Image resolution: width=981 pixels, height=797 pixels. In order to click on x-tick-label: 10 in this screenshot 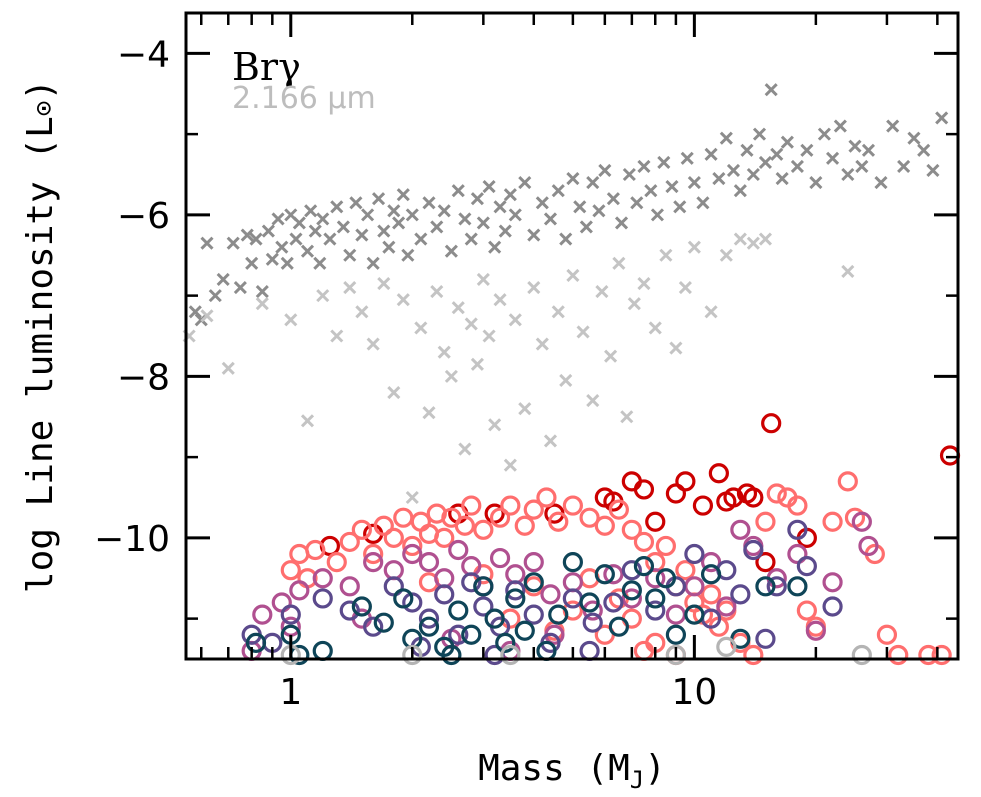, I will do `click(694, 692)`.